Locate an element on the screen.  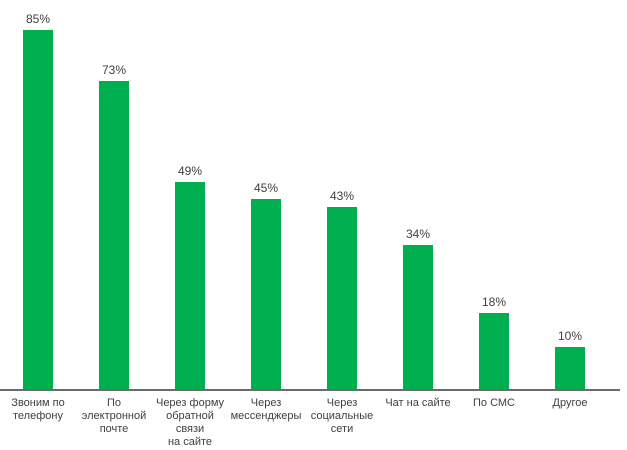
category-label: Другое is located at coordinates (570, 403).